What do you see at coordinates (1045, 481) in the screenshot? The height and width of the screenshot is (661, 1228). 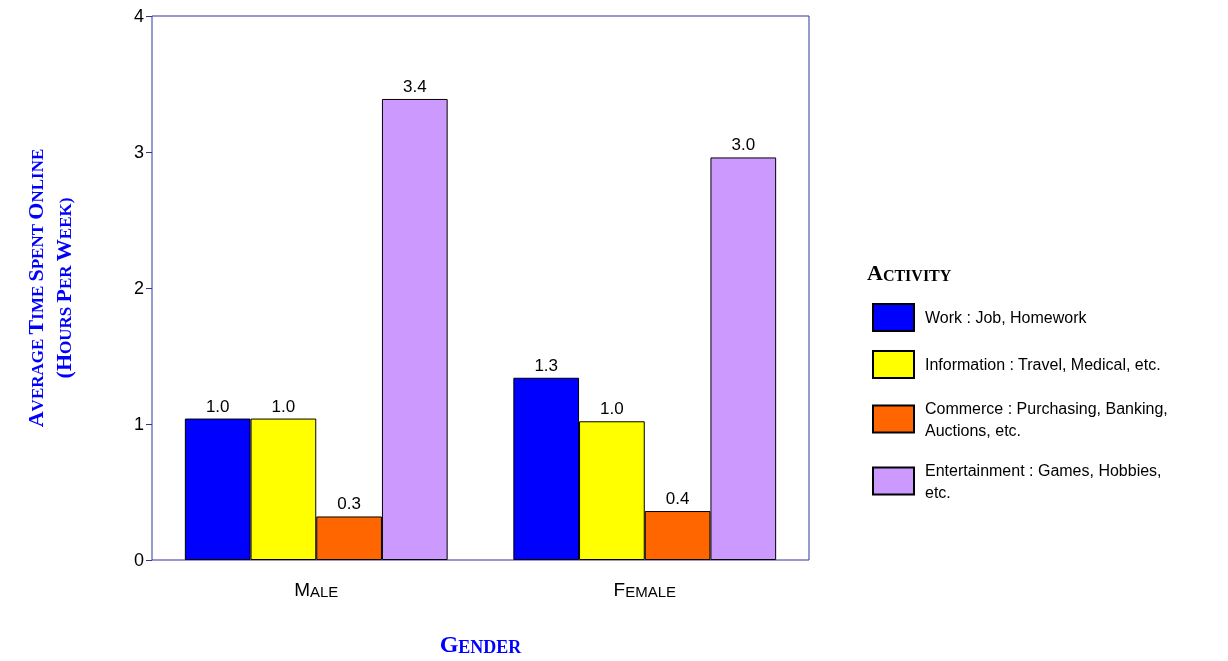 I see `legend-label: Entertainment : Games, Hobbies, etc.` at bounding box center [1045, 481].